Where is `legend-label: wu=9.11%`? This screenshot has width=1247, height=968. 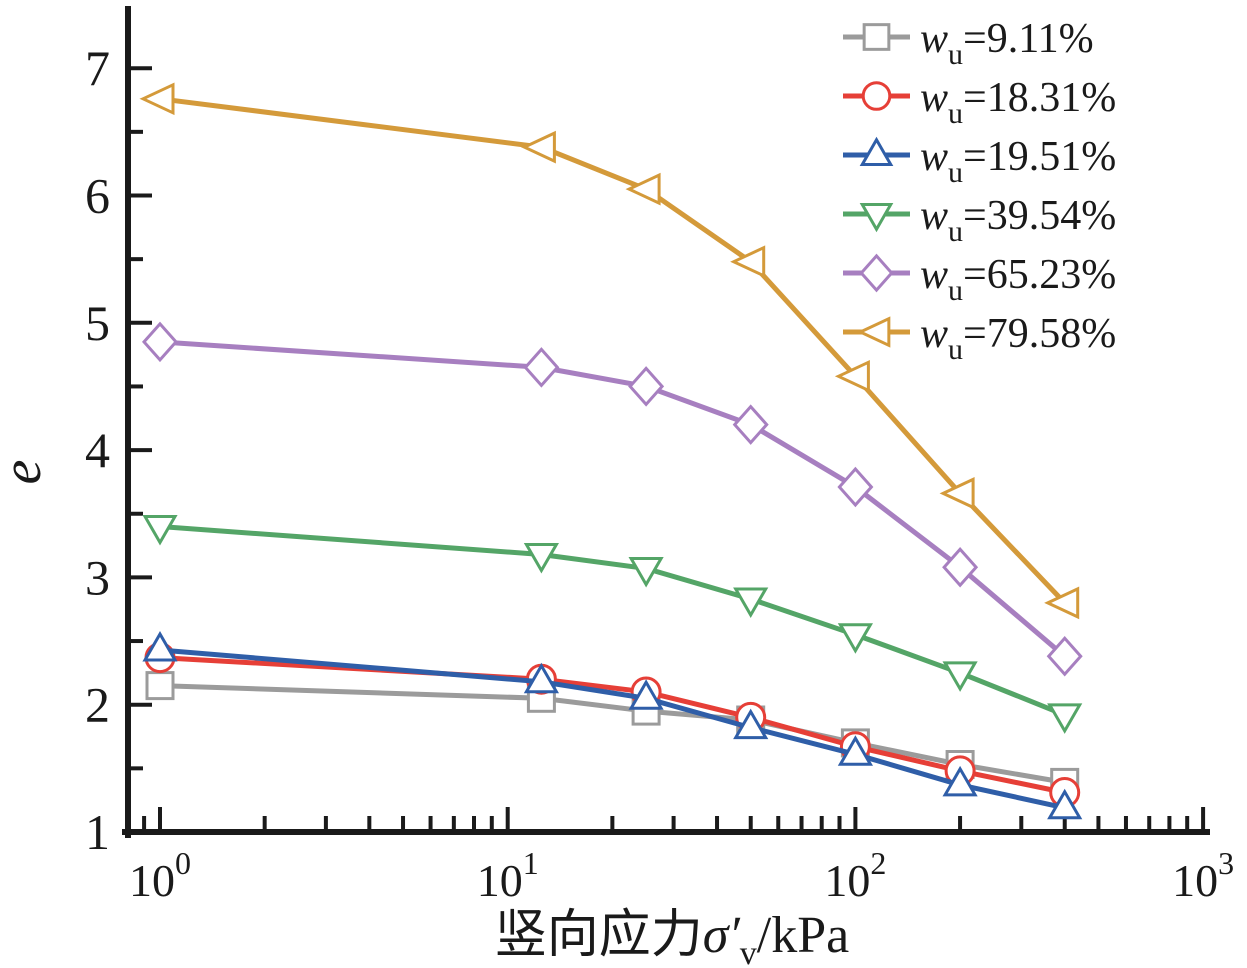 legend-label: wu=9.11% is located at coordinates (1007, 43).